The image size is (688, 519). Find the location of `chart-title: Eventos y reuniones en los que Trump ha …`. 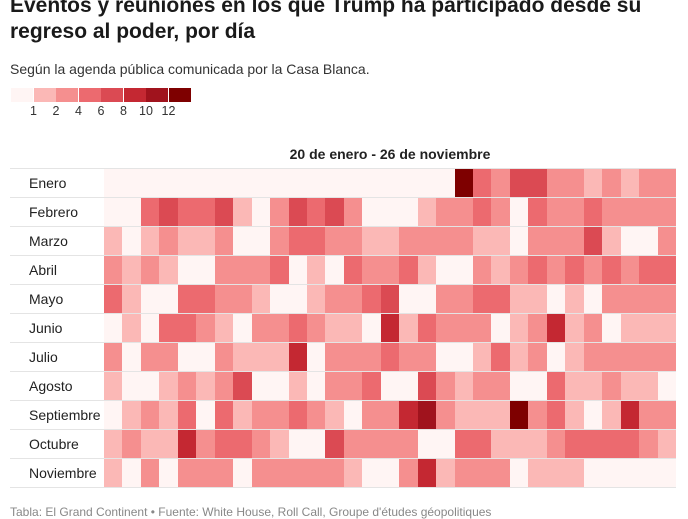

chart-title: Eventos y reuniones en los que Trump ha … is located at coordinates (326, 21).